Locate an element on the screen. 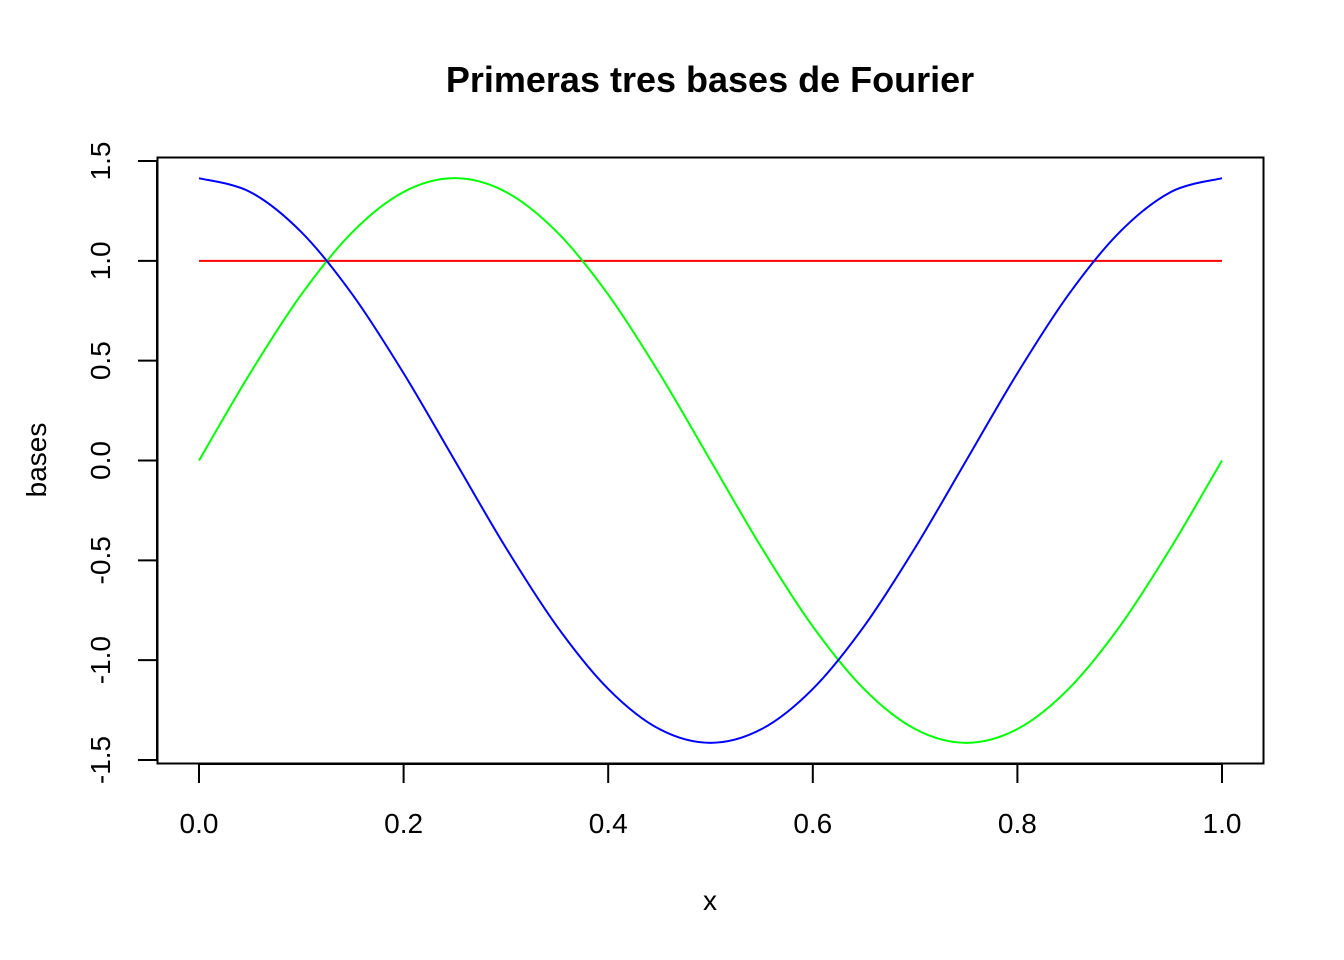 The image size is (1344, 960). y-tick-label-1: -1.0 is located at coordinates (100, 660).